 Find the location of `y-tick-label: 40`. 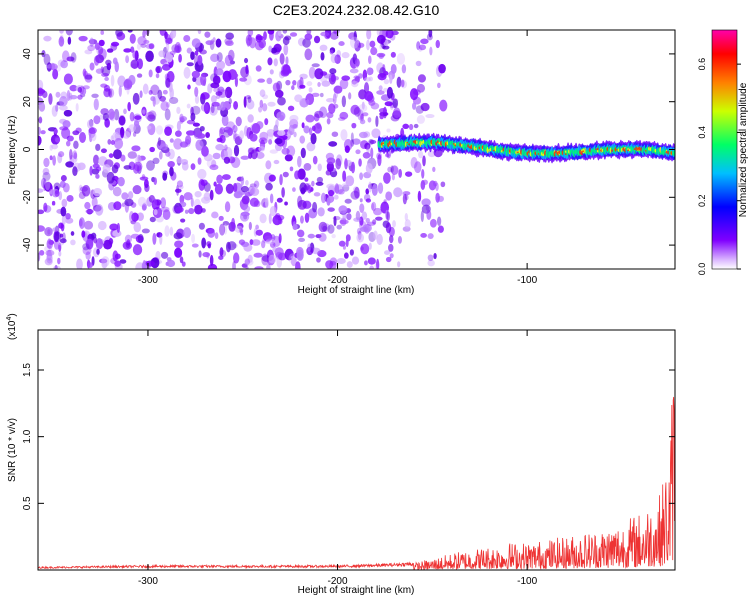

y-tick-label: 40 is located at coordinates (27, 54).